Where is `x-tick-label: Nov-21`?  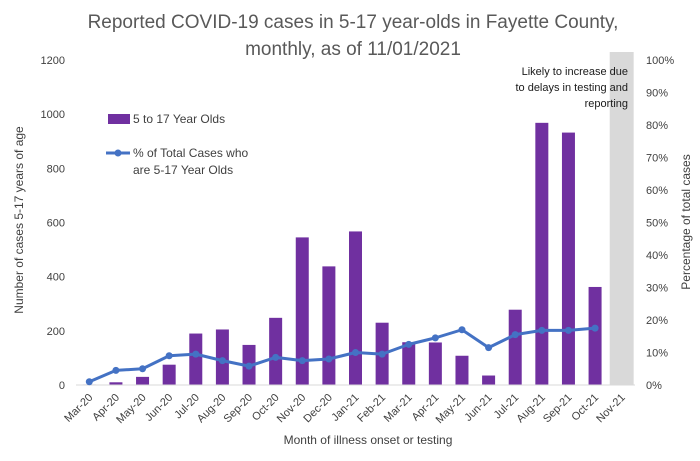 x-tick-label: Nov-21 is located at coordinates (611, 409).